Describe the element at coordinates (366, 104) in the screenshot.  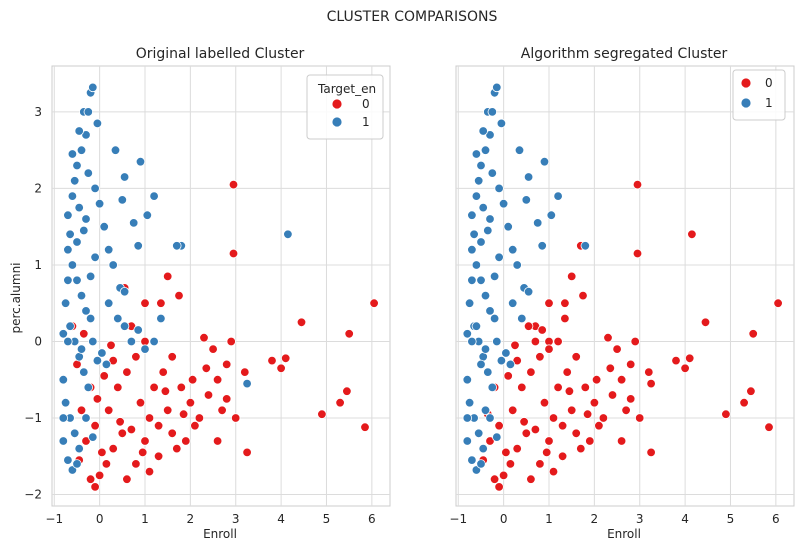
I see `left-legend-label-0: 0` at that location.